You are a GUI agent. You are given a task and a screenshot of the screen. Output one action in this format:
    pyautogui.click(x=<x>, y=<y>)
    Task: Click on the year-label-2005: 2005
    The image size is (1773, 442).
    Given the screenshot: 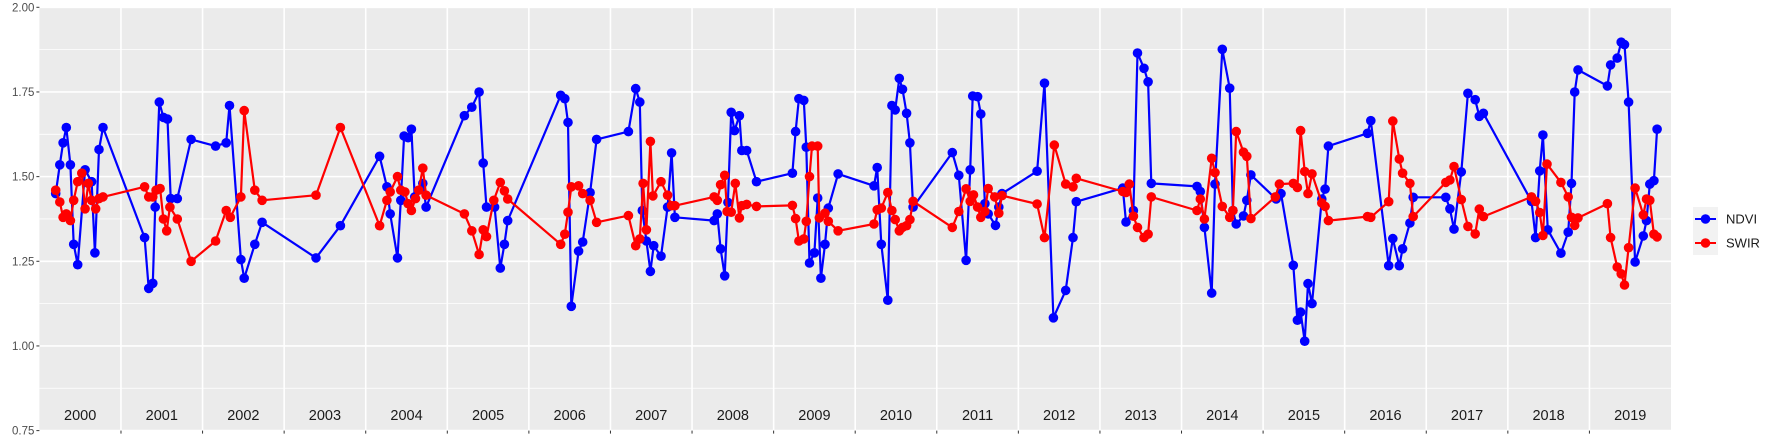 What is the action you would take?
    pyautogui.click(x=488, y=416)
    